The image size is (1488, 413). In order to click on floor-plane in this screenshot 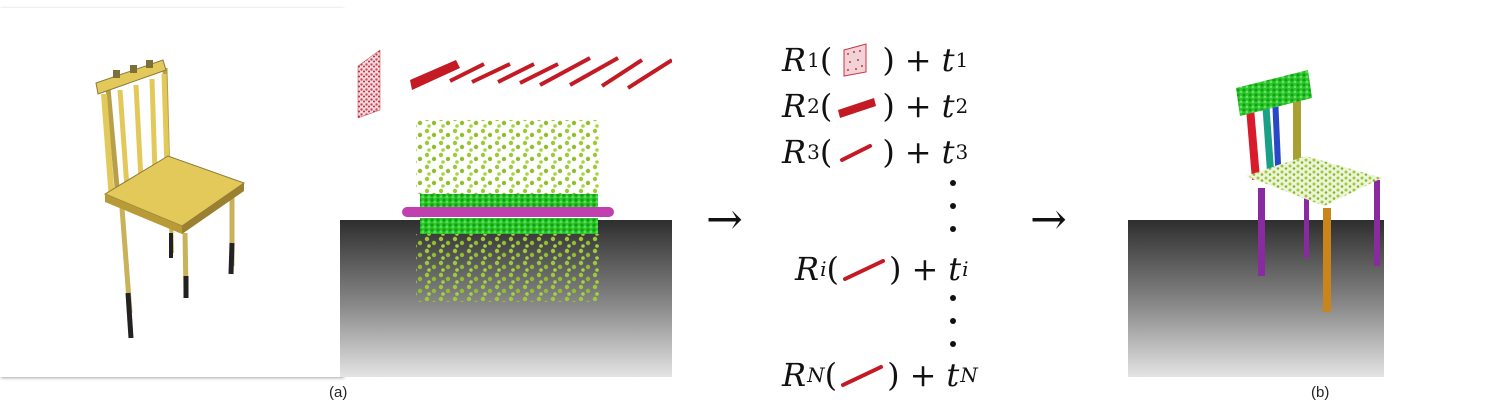, I will do `click(1256, 298)`.